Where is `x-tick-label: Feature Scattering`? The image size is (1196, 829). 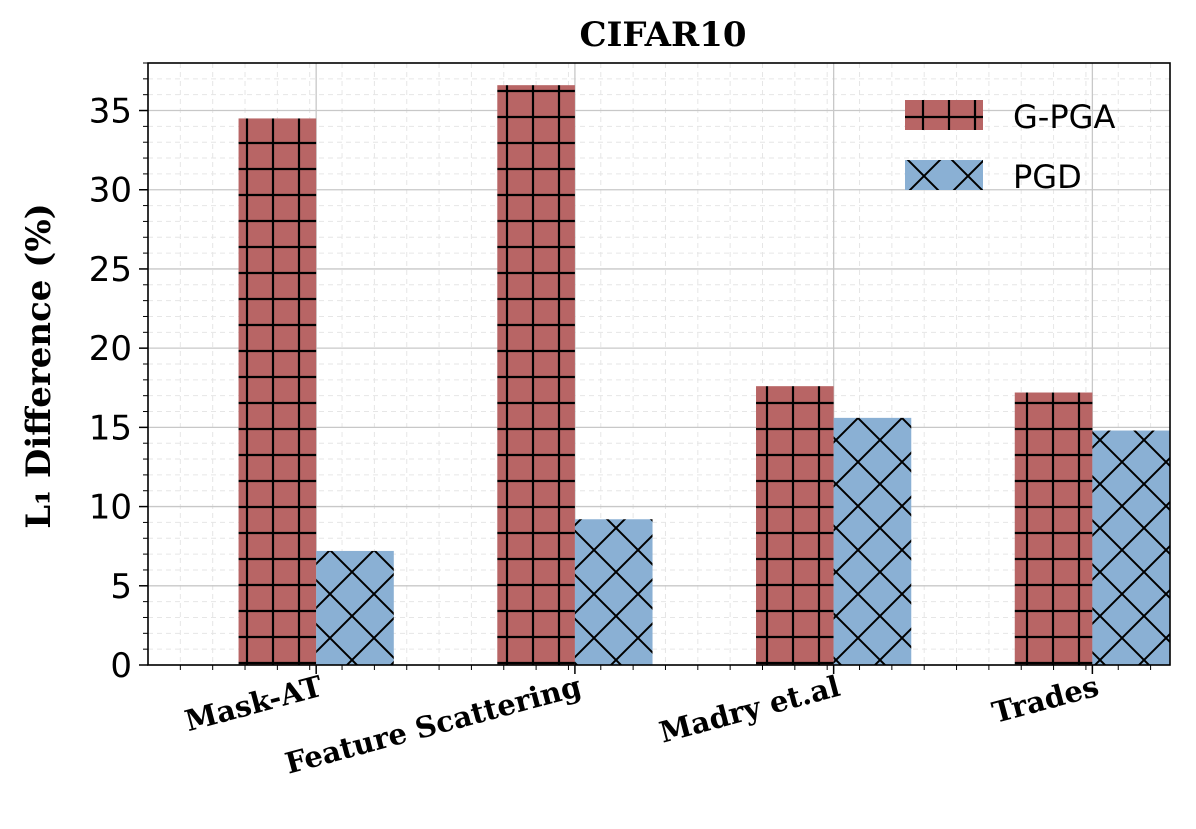
x-tick-label: Feature Scattering is located at coordinates (432, 725).